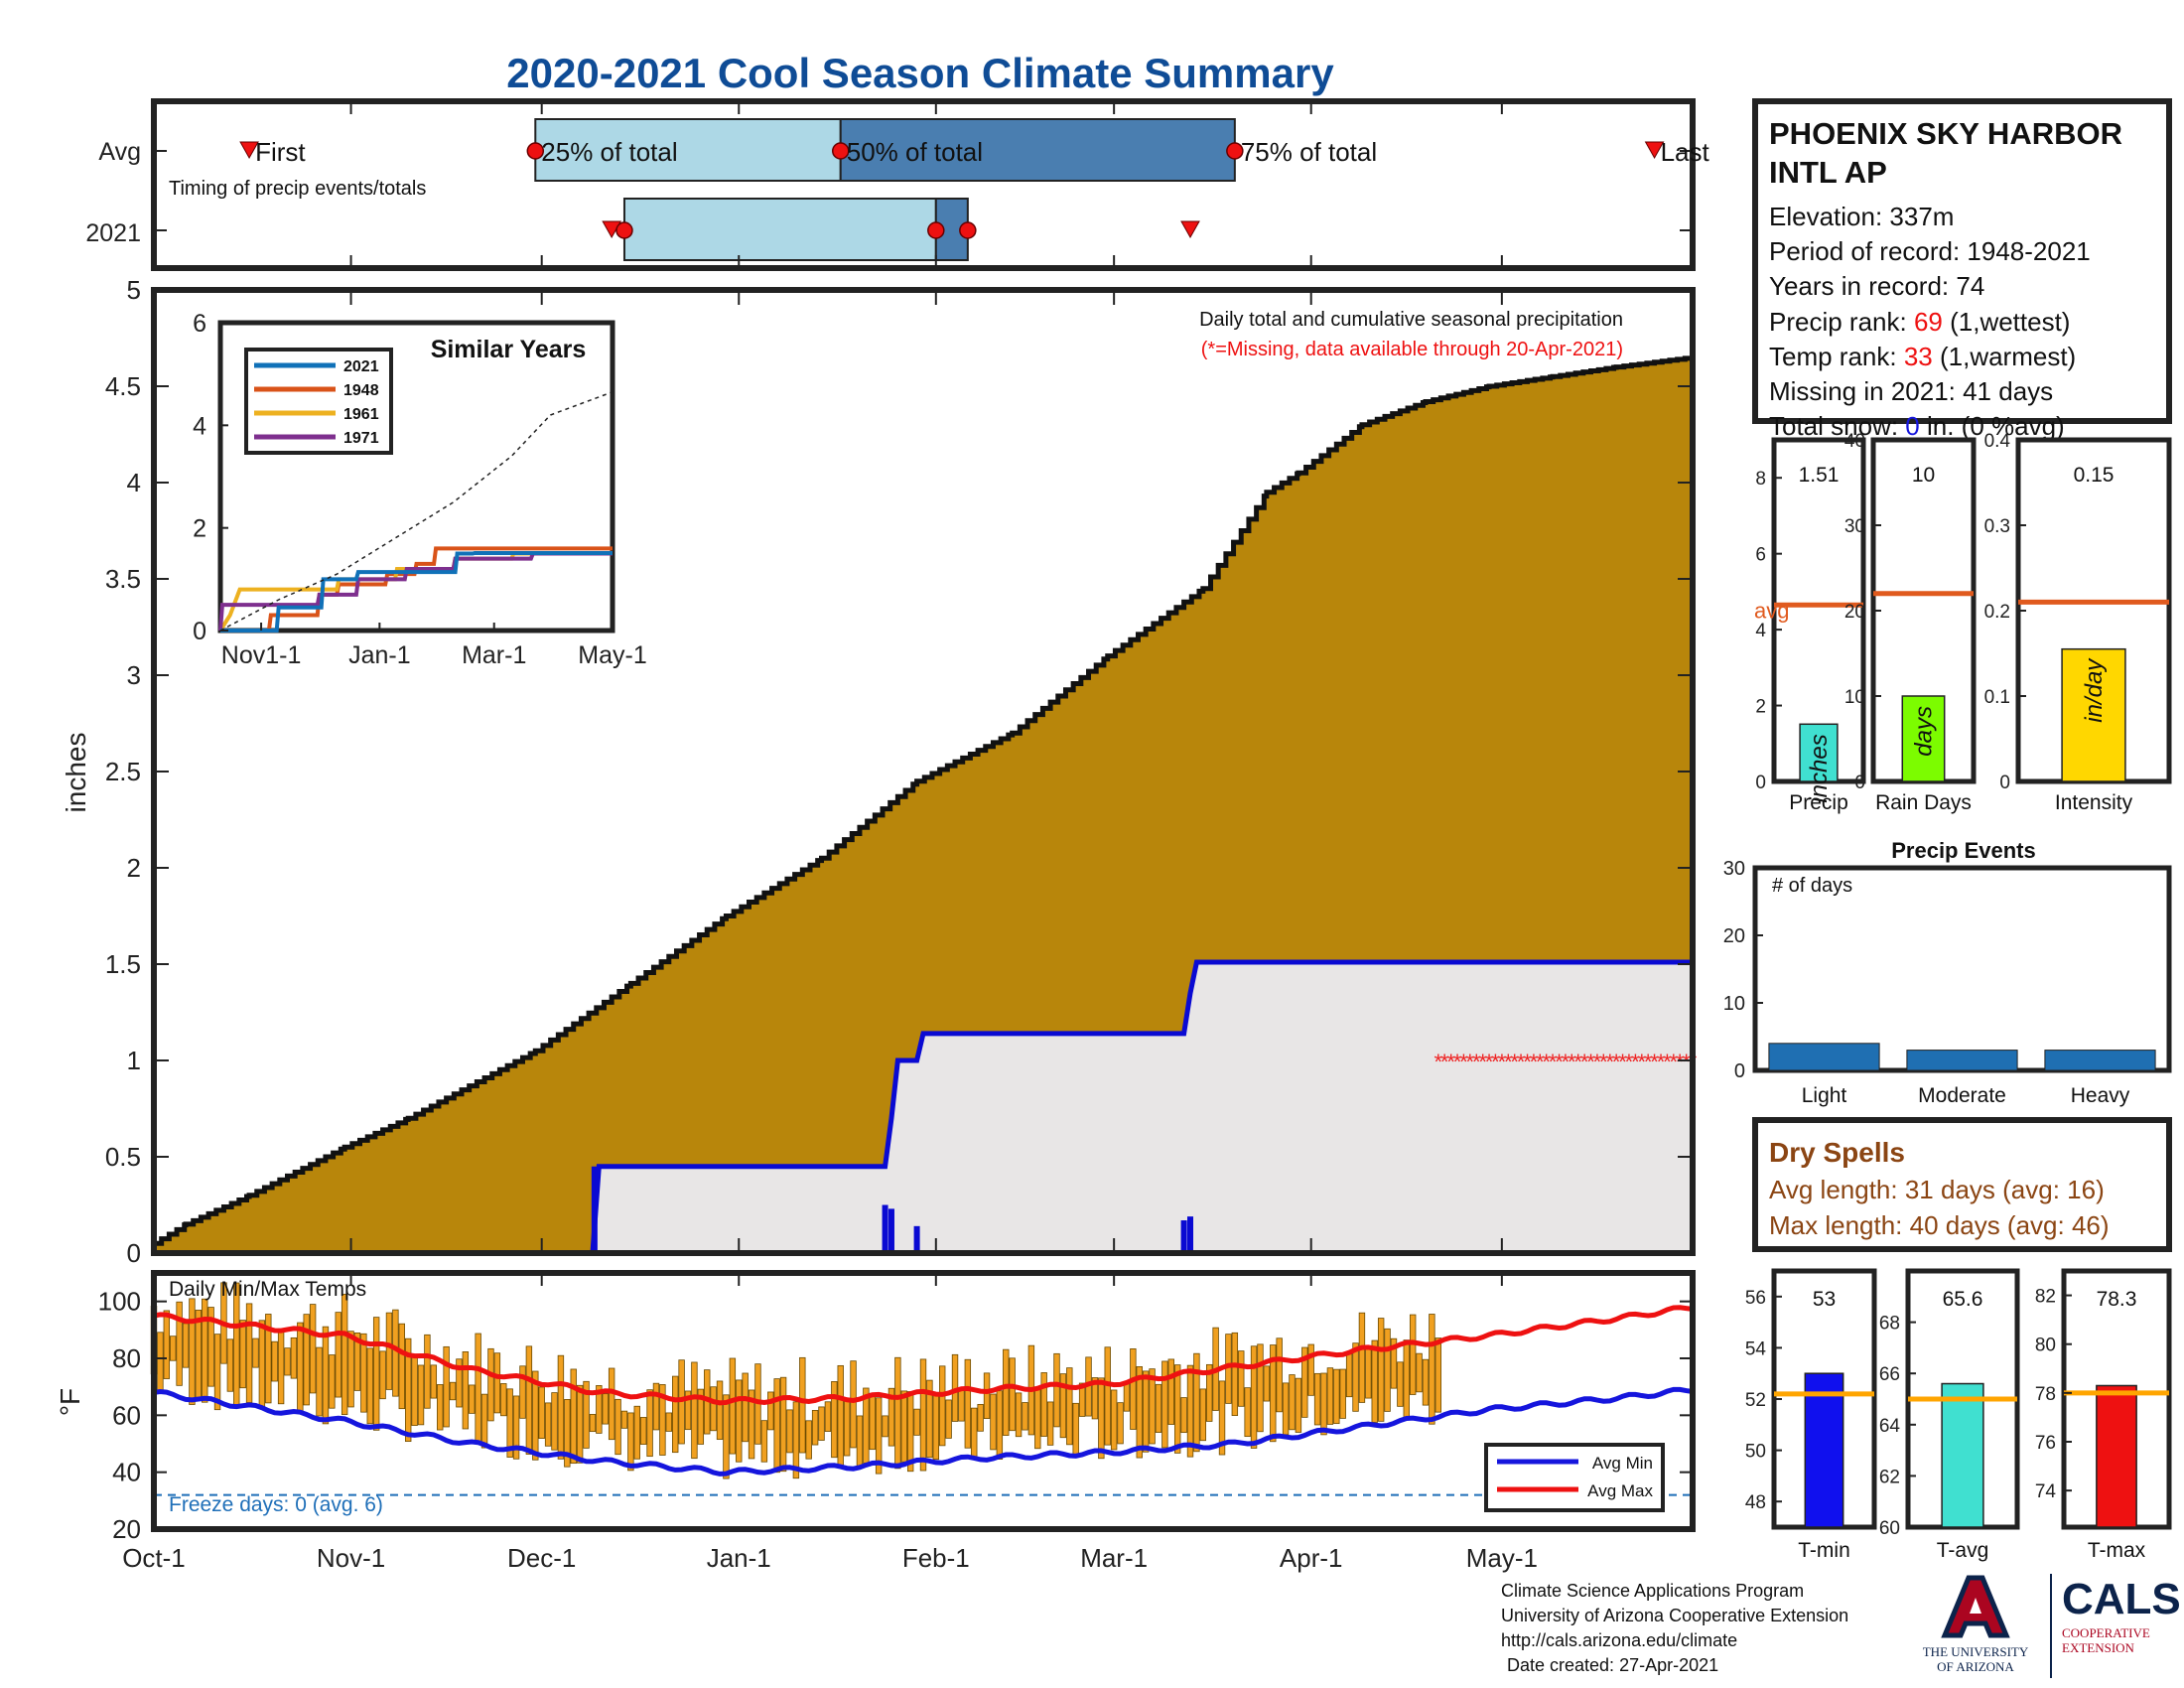 Image resolution: width=2184 pixels, height=1688 pixels. I want to click on station-name-line1: PHOENIX SKY HARBOR, so click(1945, 133).